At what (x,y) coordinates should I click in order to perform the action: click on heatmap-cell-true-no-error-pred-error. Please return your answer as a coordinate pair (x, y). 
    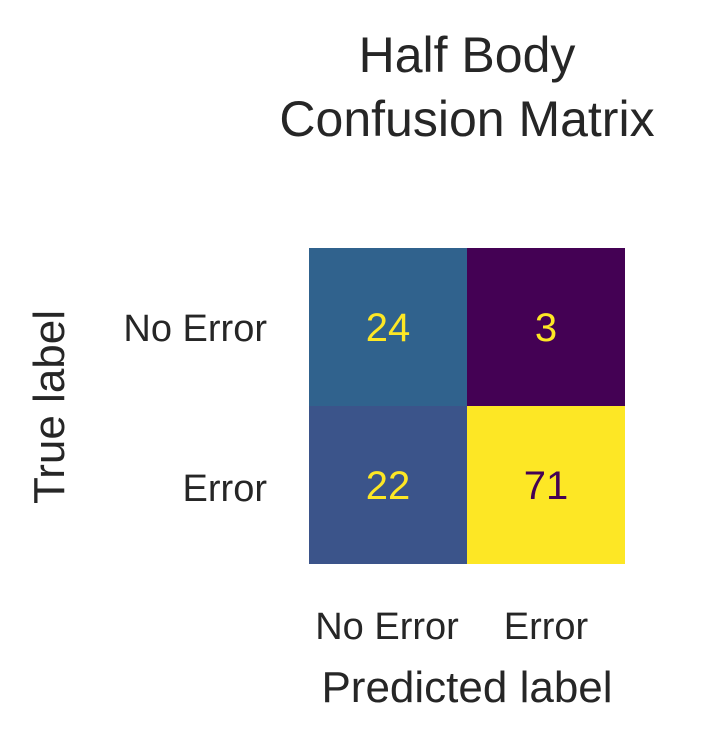
    Looking at the image, I should click on (546, 327).